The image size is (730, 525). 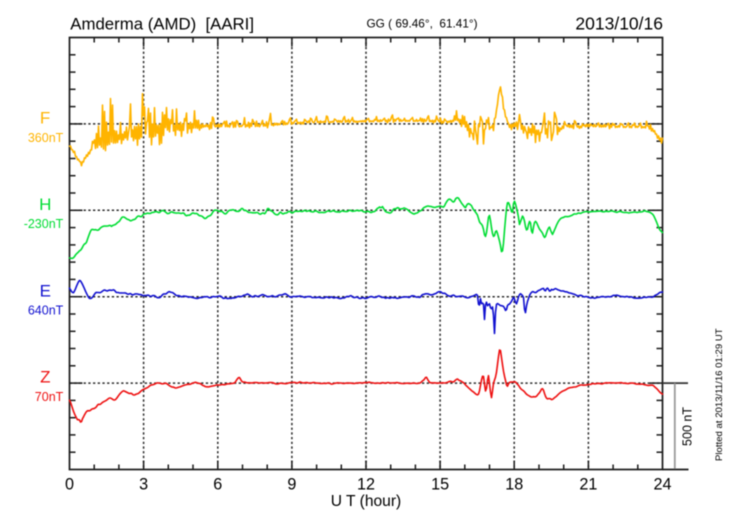 What do you see at coordinates (45, 204) in the screenshot?
I see `svg-text: H` at bounding box center [45, 204].